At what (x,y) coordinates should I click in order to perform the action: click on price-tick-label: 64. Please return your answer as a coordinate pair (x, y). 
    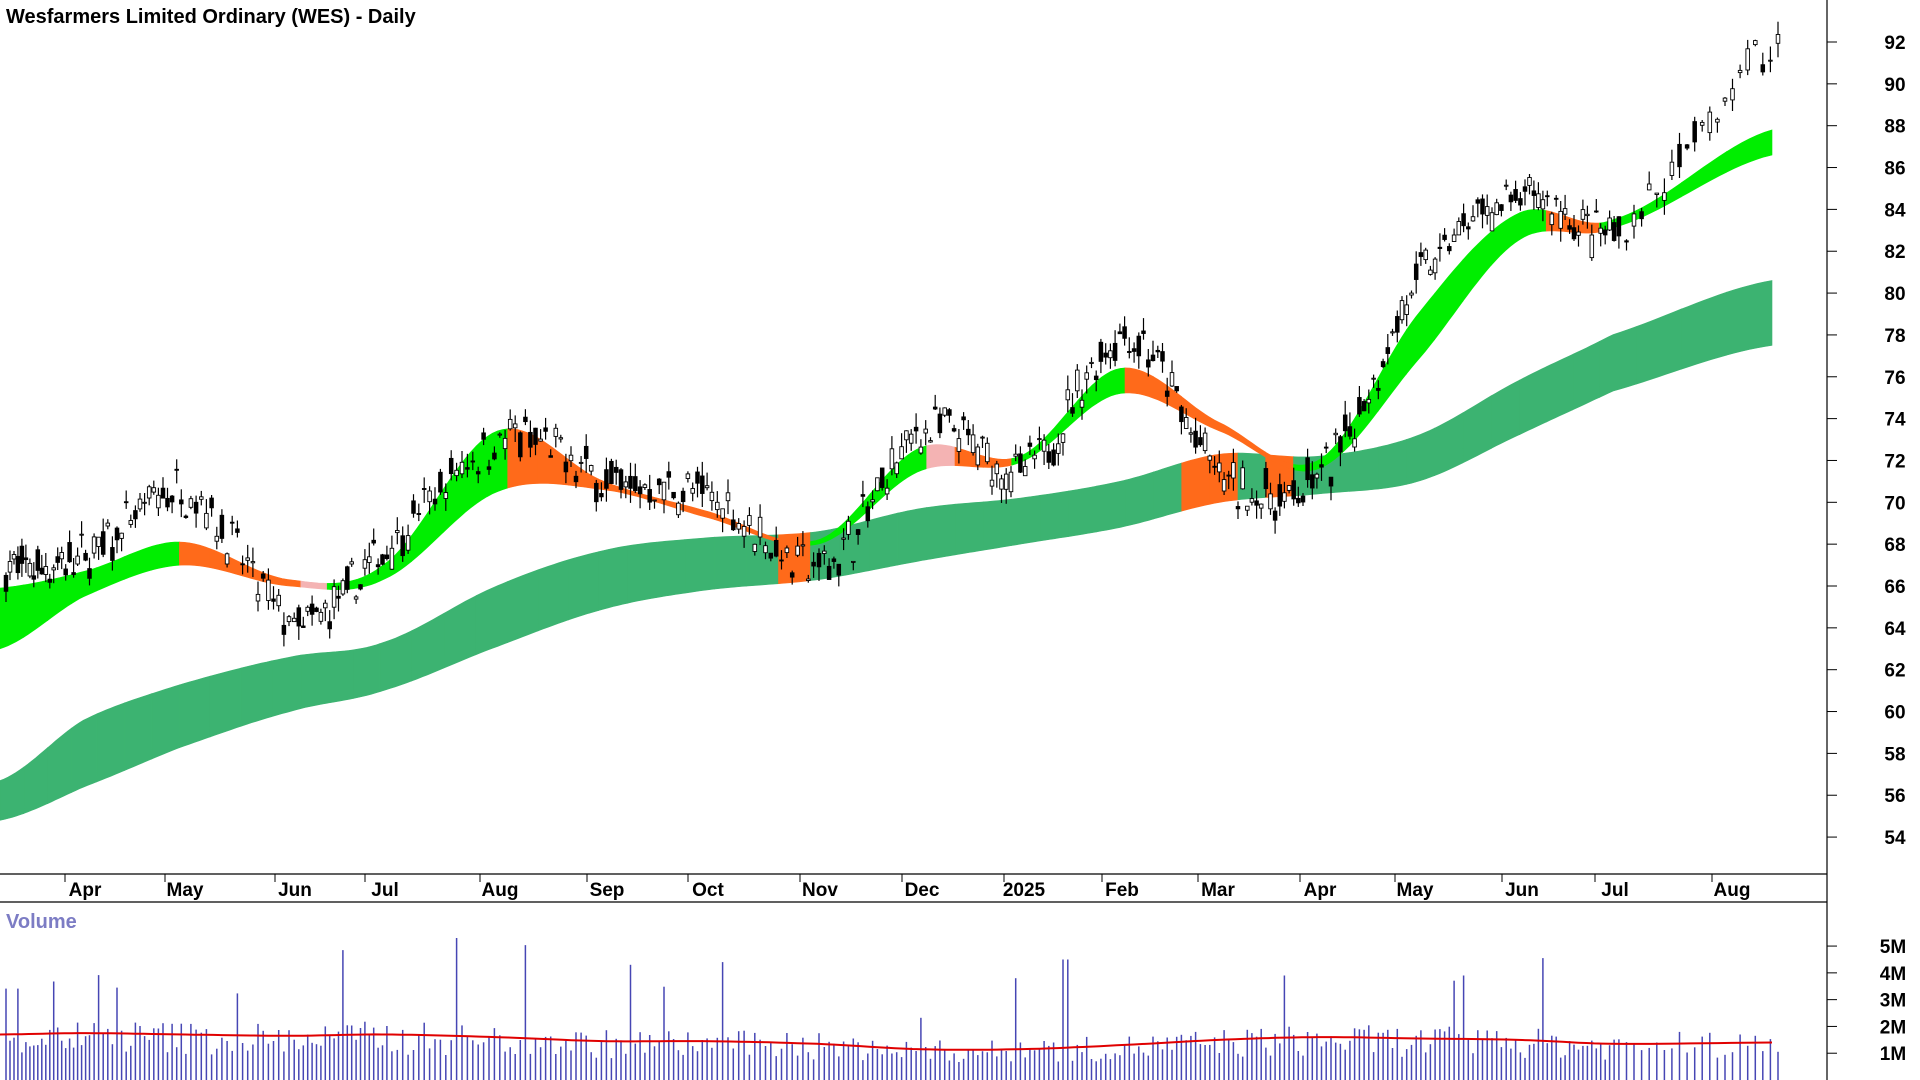
    Looking at the image, I should click on (1895, 629).